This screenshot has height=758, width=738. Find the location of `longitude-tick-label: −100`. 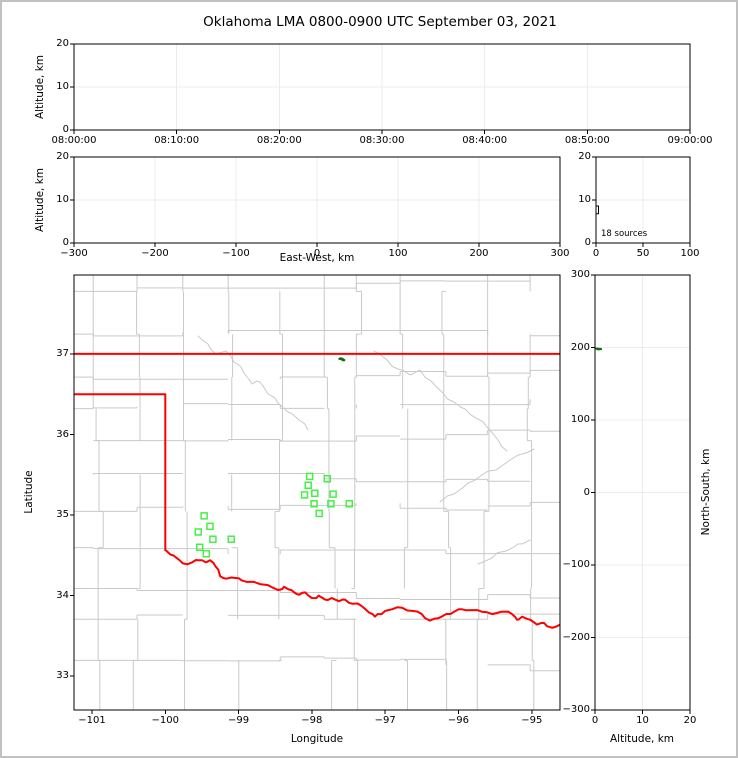

longitude-tick-label: −100 is located at coordinates (165, 720).